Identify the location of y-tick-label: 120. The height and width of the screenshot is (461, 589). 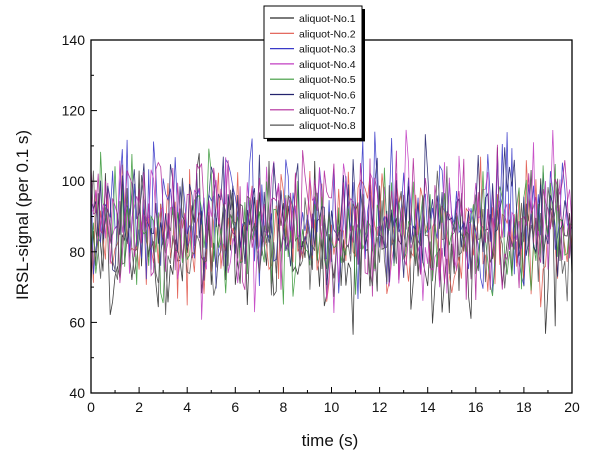
(74, 111).